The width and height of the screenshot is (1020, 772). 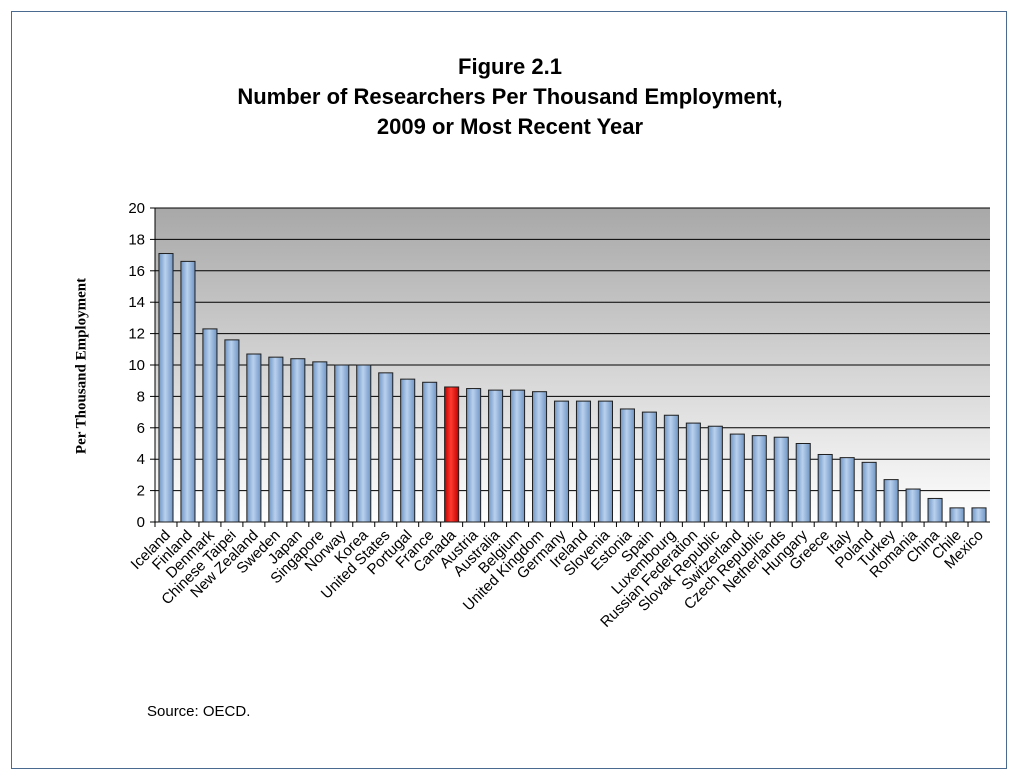 I want to click on bar-estonia, so click(x=627, y=465).